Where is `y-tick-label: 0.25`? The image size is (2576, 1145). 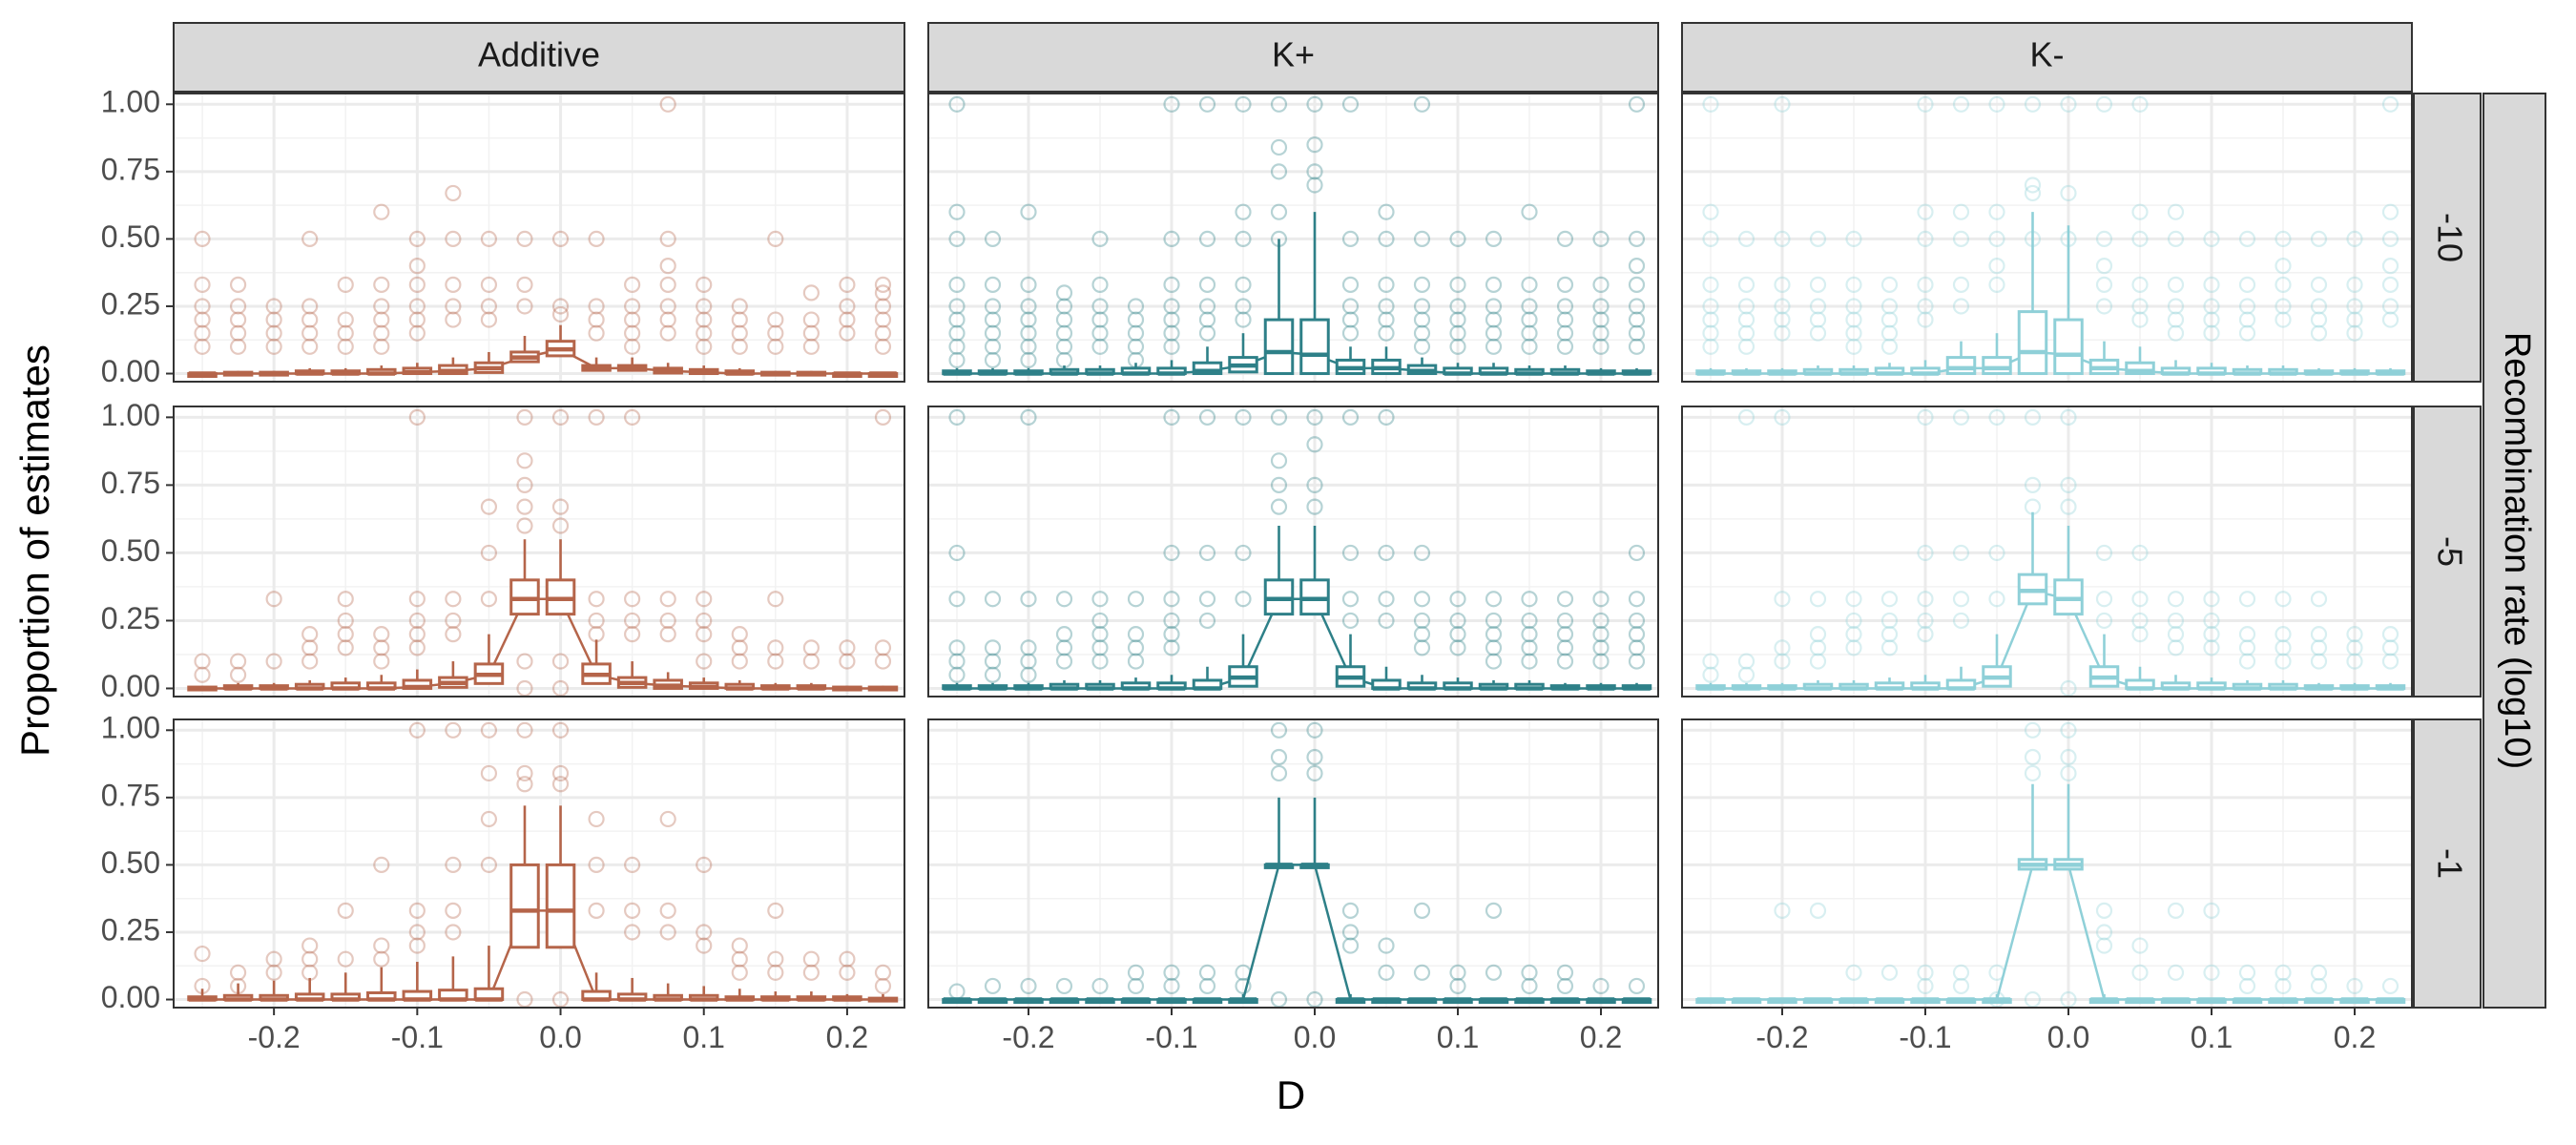
y-tick-label: 0.25 is located at coordinates (130, 618).